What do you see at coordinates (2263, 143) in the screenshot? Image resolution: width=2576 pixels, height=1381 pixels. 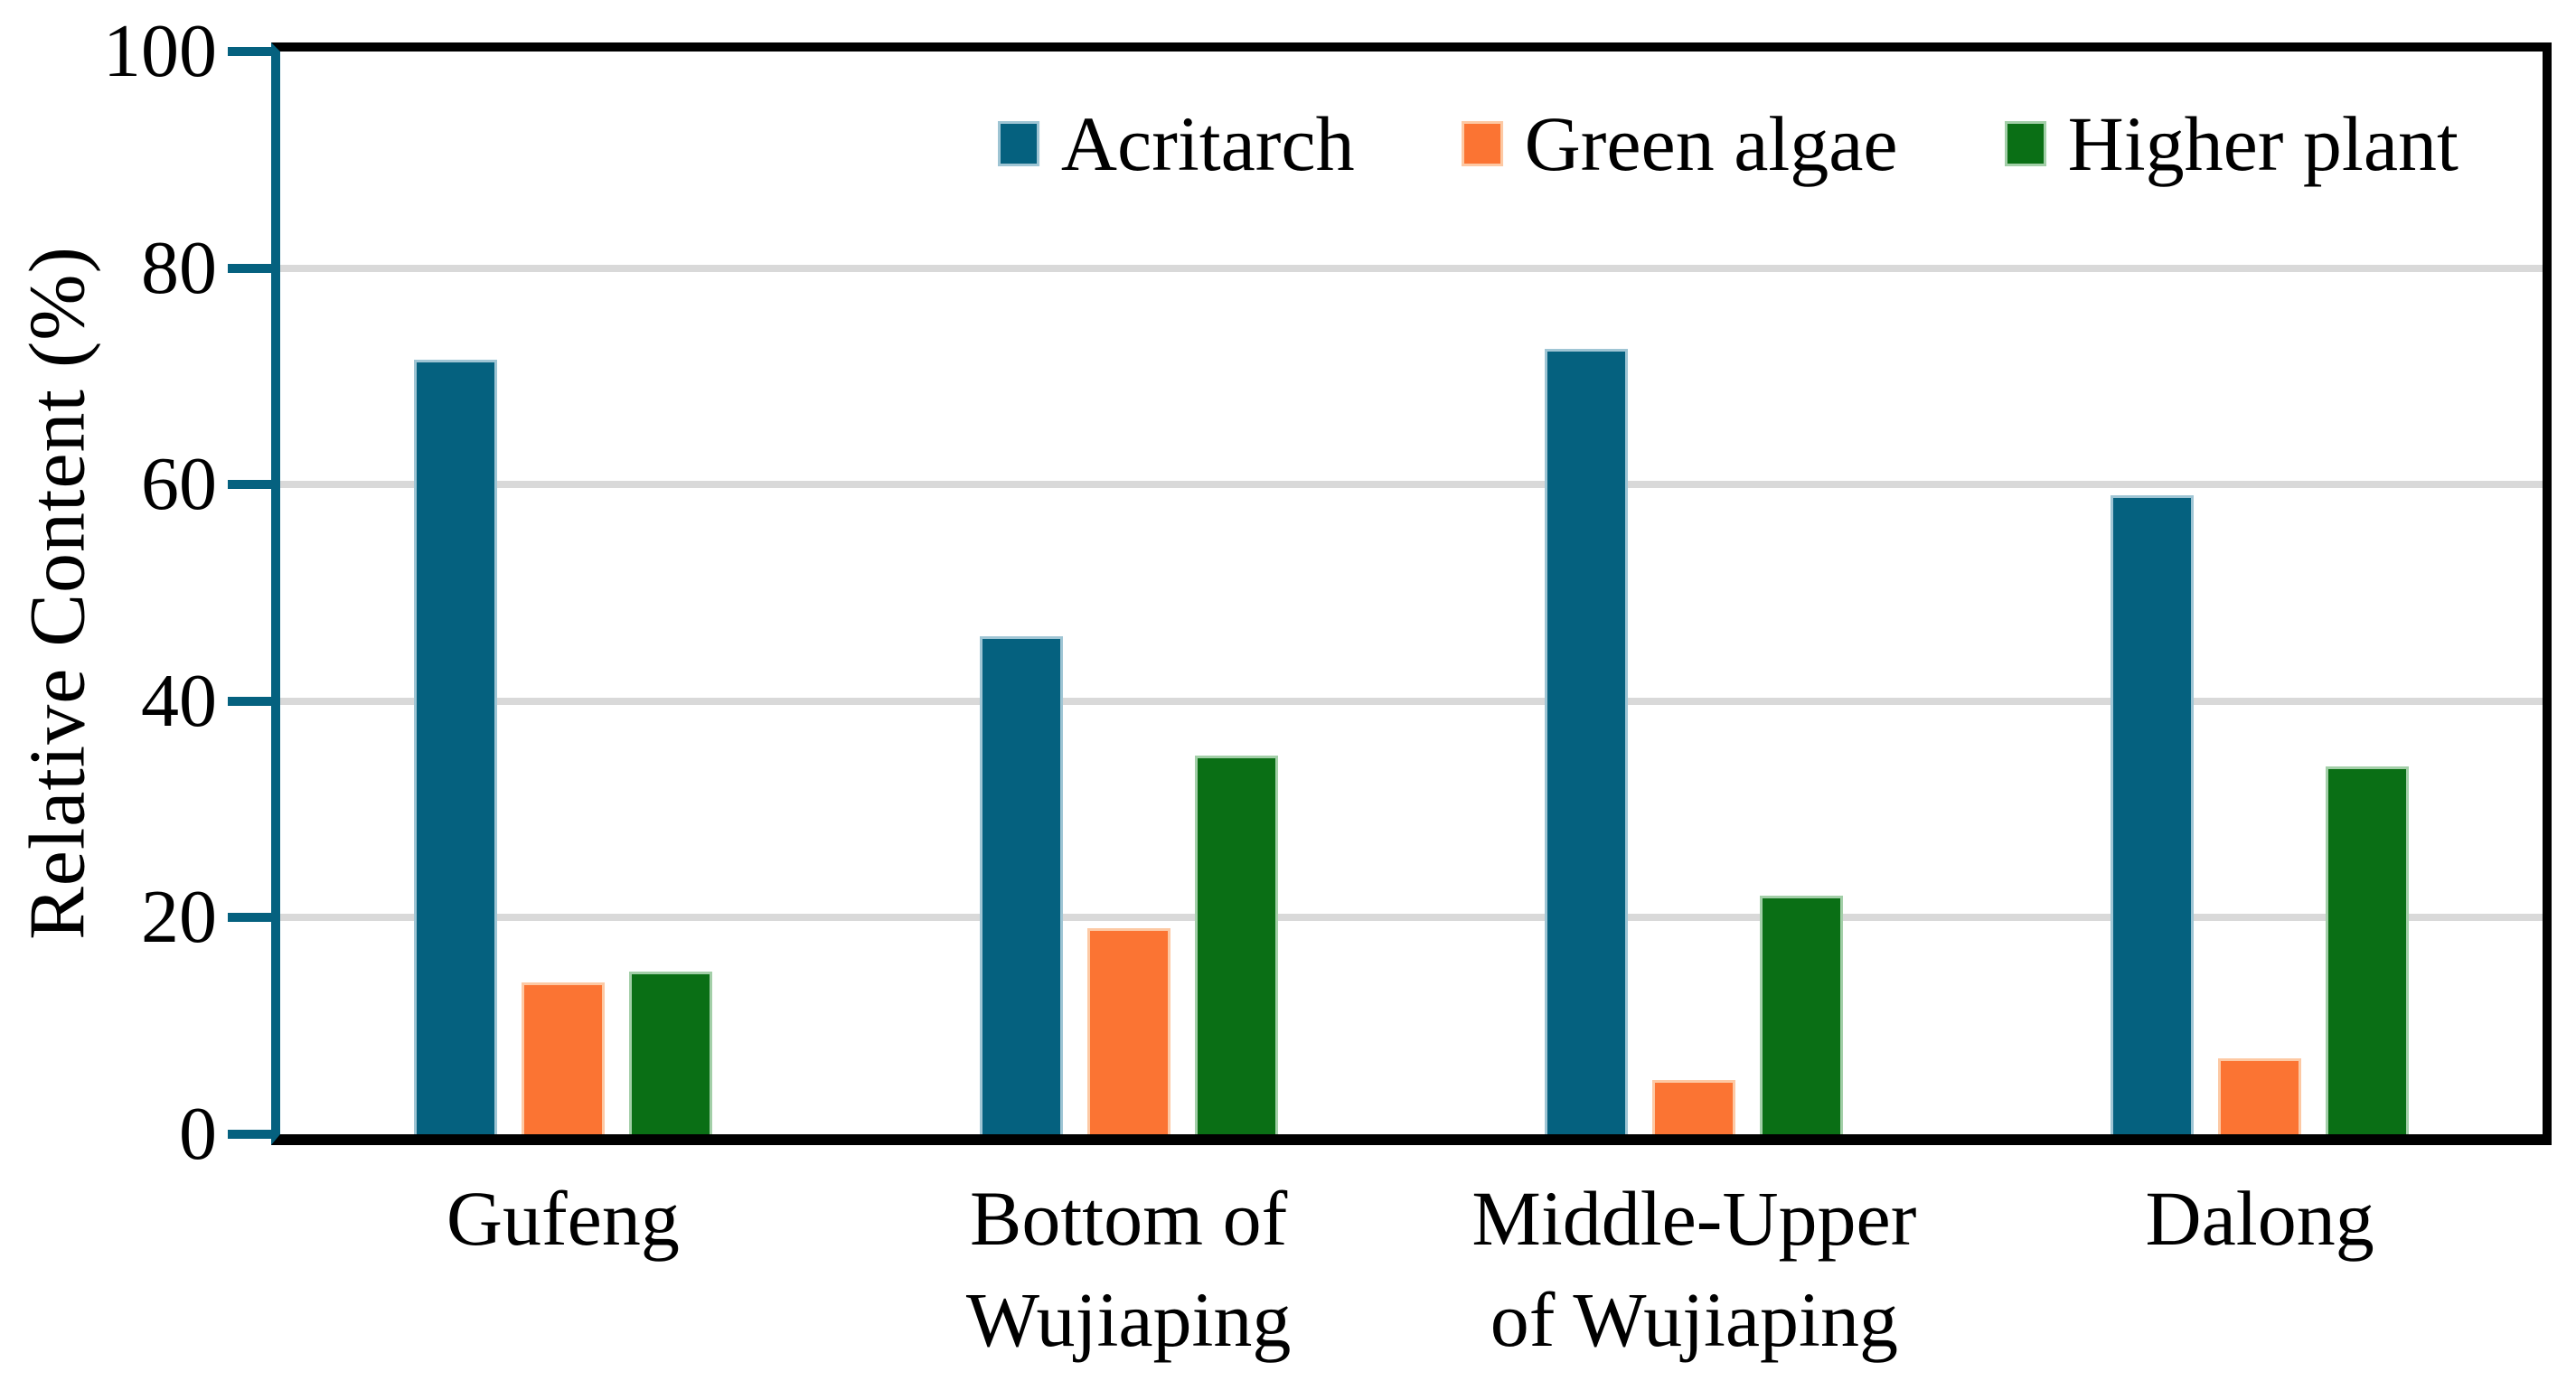 I see `legend-label: Higher plant` at bounding box center [2263, 143].